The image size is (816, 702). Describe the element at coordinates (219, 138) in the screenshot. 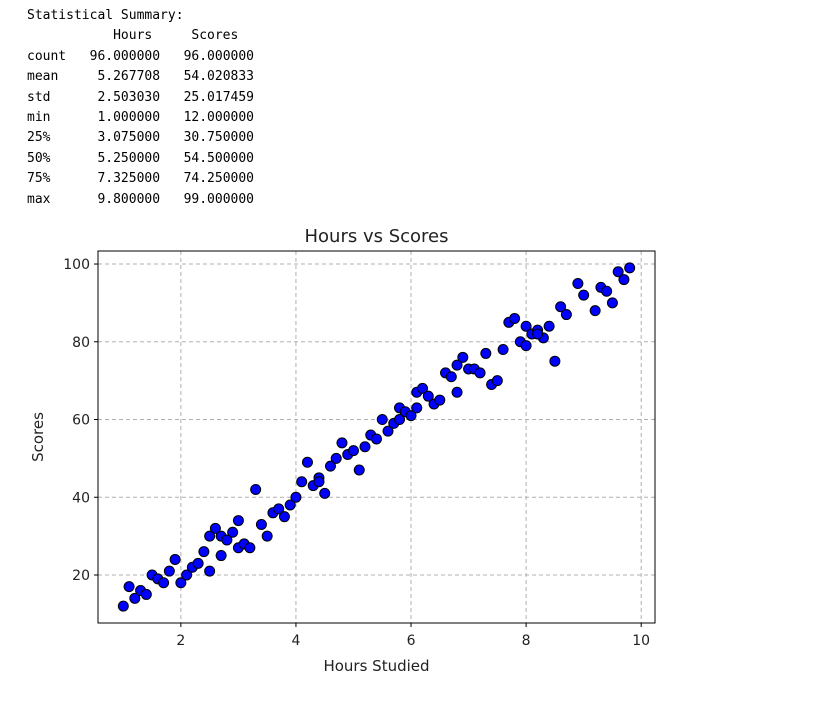

I see `scores-value: 30.750000` at that location.